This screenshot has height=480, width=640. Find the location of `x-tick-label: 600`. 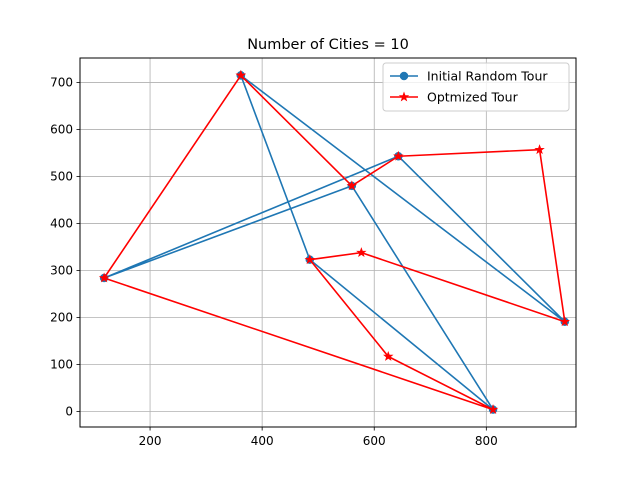

x-tick-label: 600 is located at coordinates (374, 441).